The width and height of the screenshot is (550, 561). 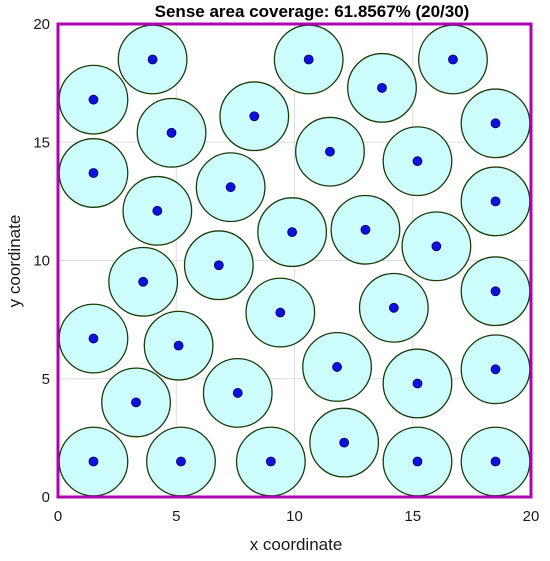 I want to click on x-axis-label: x coordinate, so click(x=296, y=544).